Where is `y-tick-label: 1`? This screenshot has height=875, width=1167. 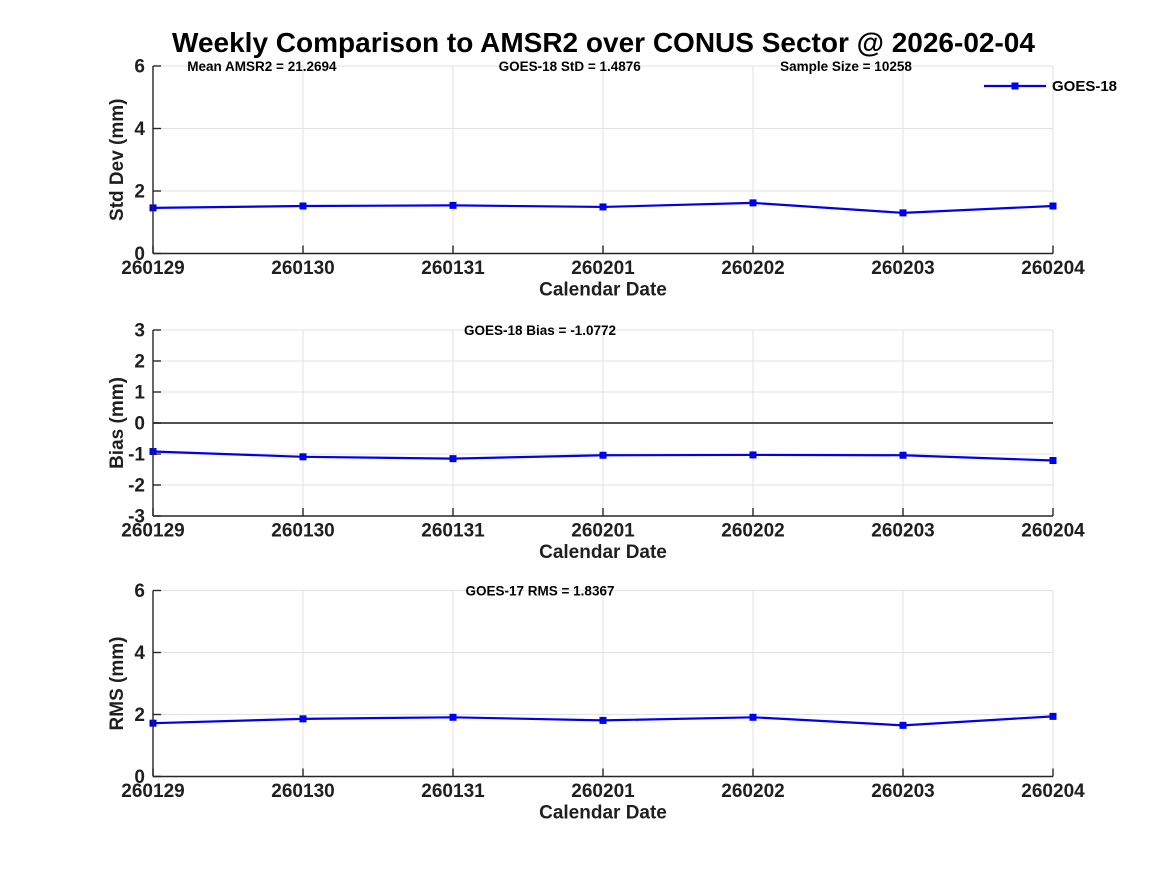 y-tick-label: 1 is located at coordinates (139, 393).